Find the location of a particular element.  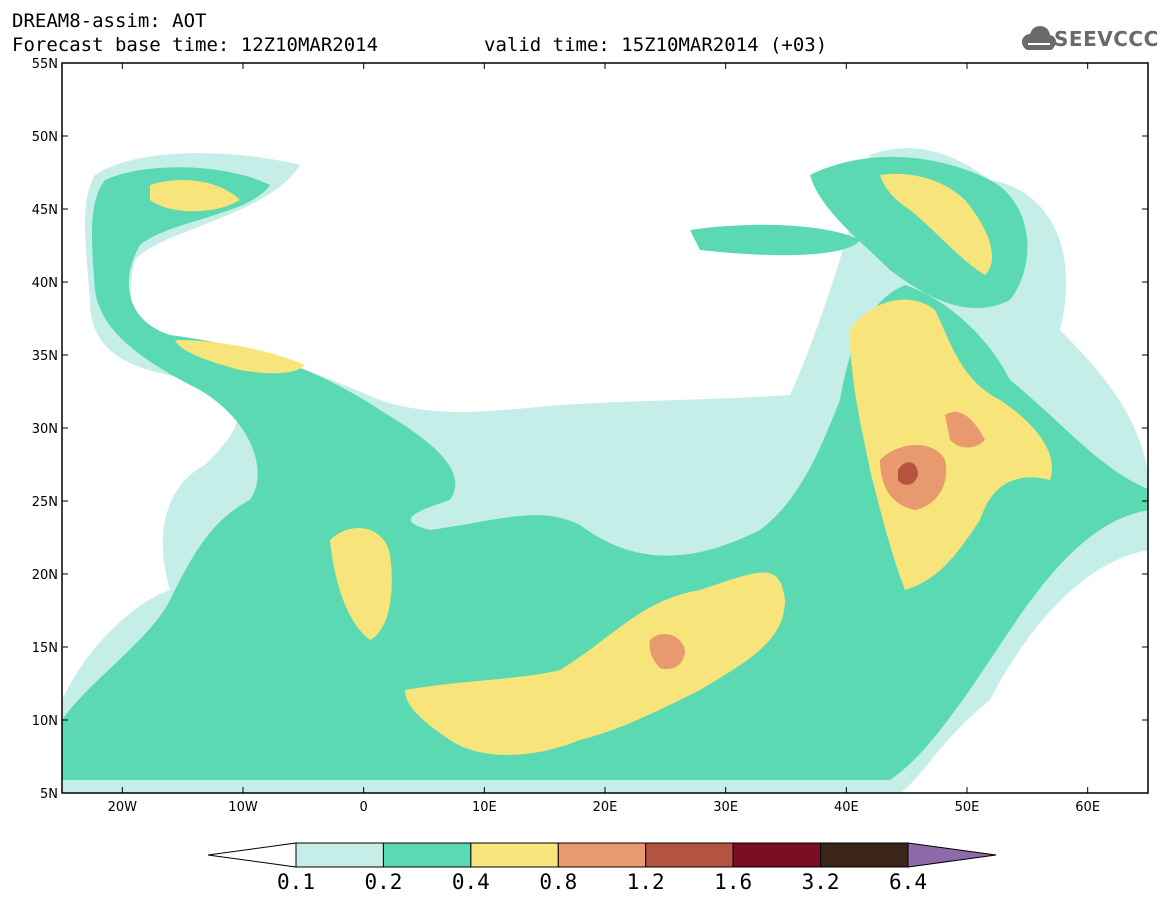

lat-tick-label: 25N is located at coordinates (45, 502).